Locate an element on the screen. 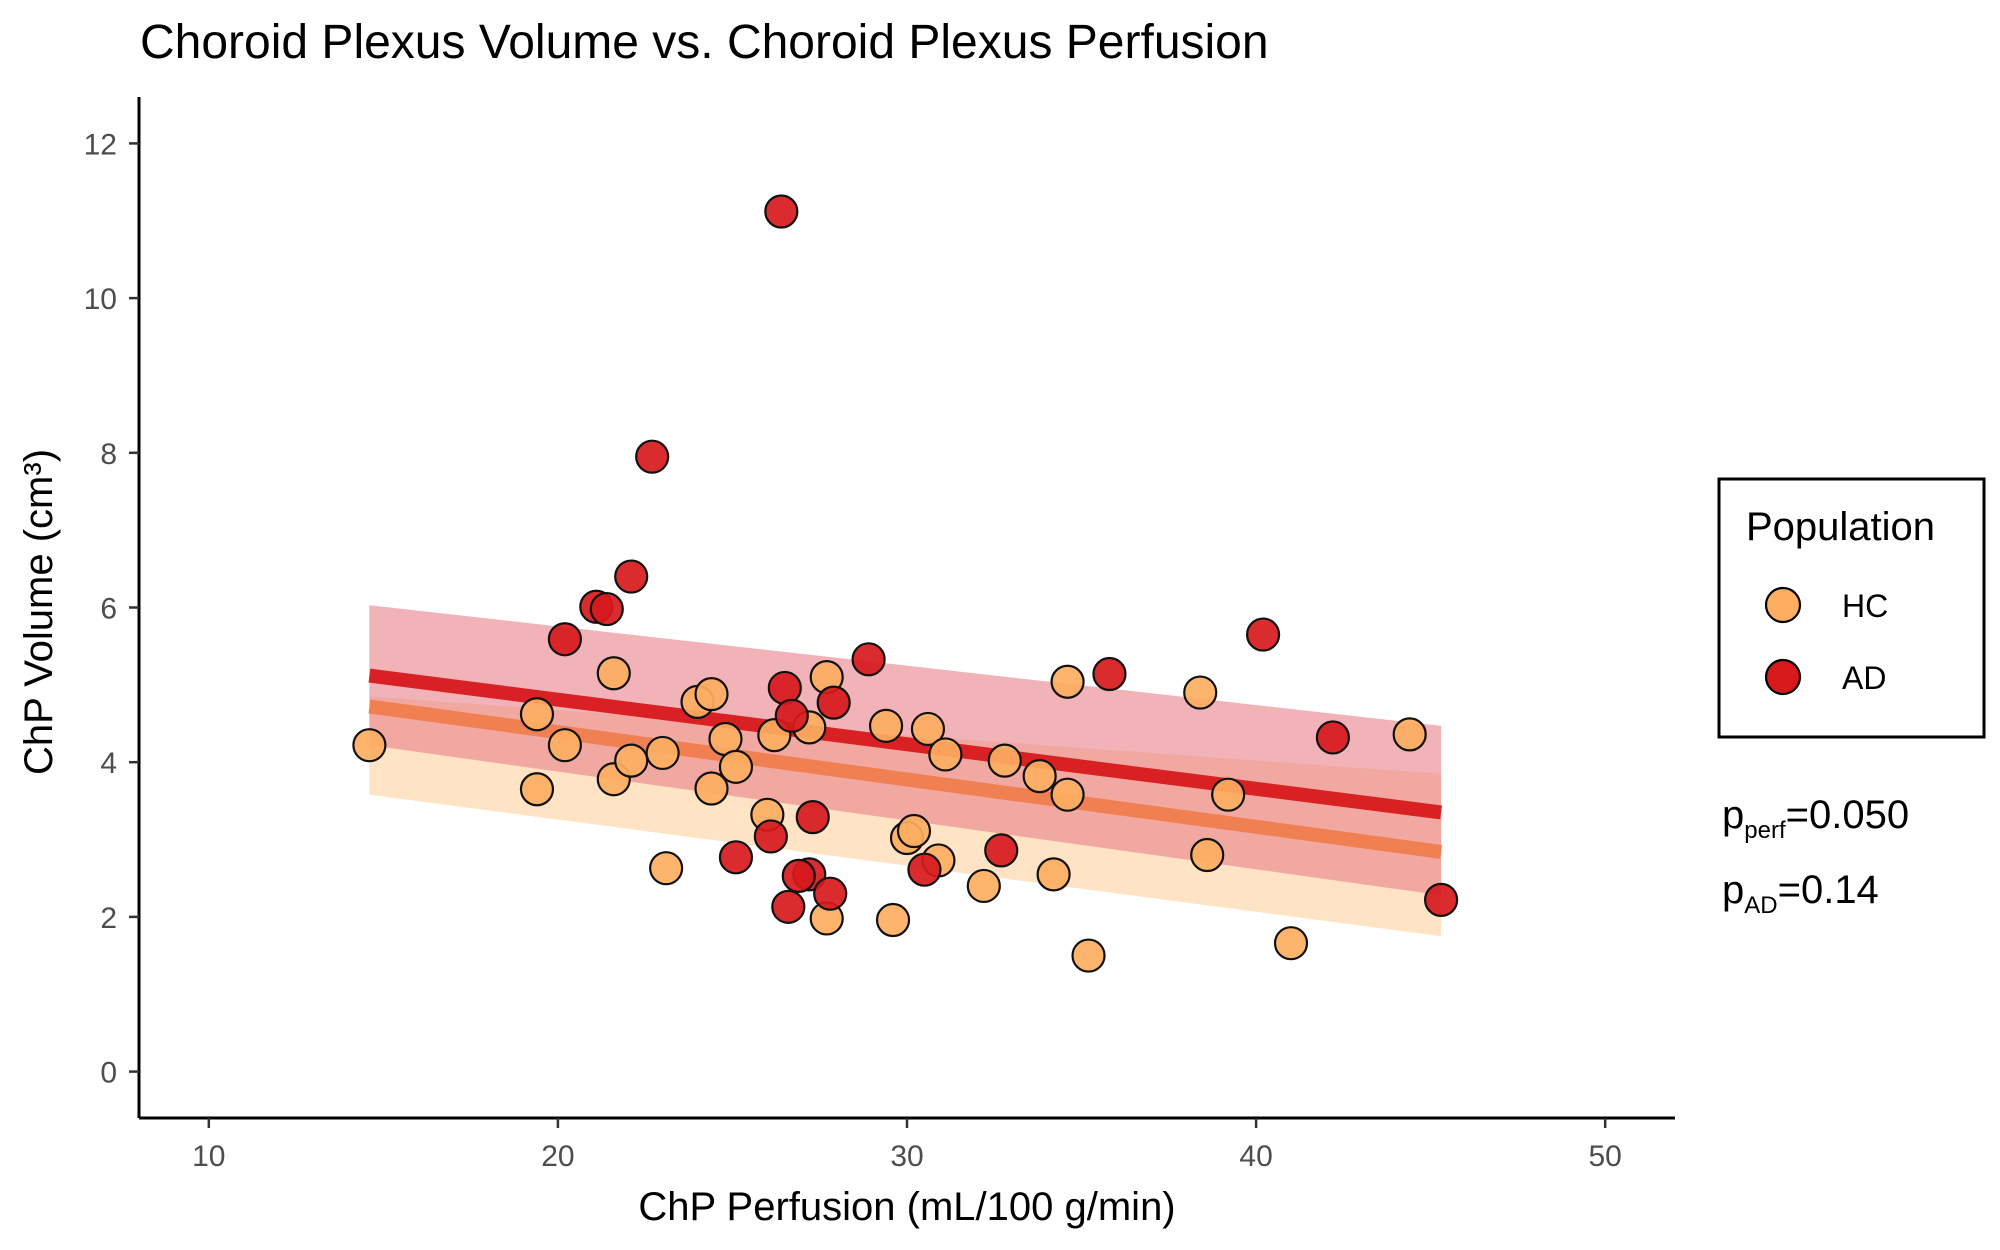 Image resolution: width=2000 pixels, height=1250 pixels. x-tick-label: 10 is located at coordinates (208, 1156).